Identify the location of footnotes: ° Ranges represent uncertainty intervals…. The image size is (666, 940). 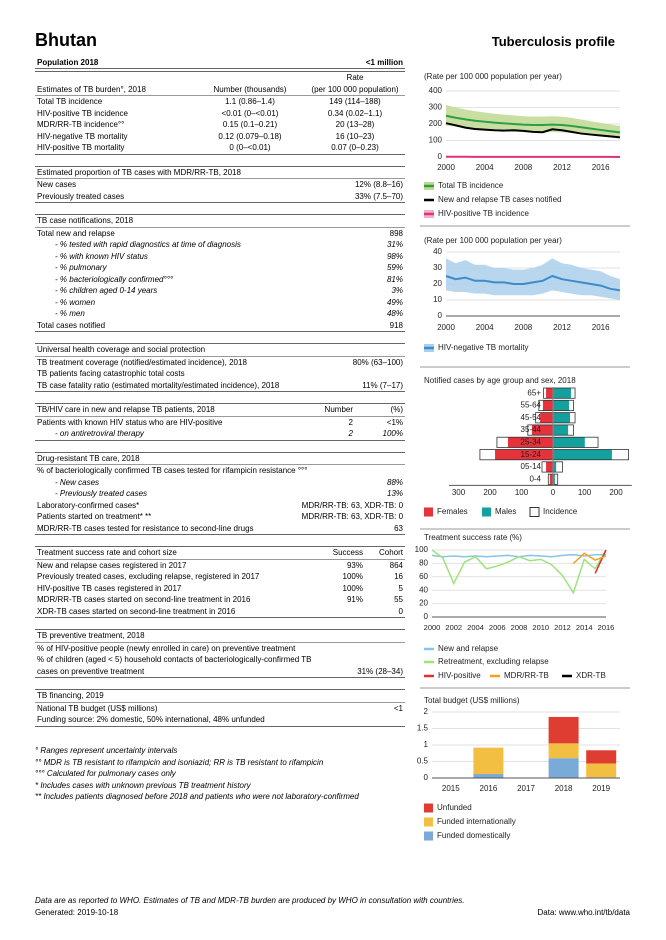
(197, 774).